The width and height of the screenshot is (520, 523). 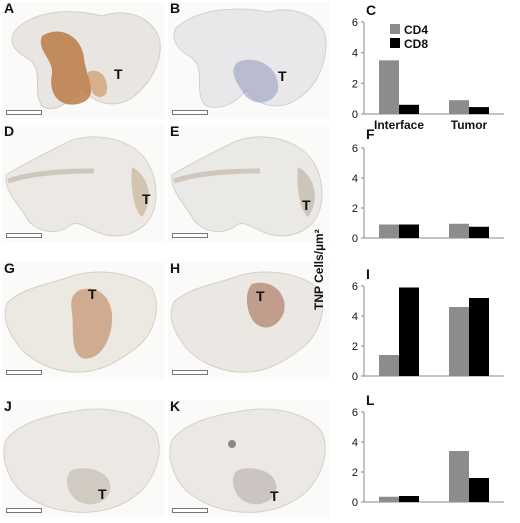 I want to click on scale-bar-g, so click(x=24, y=372).